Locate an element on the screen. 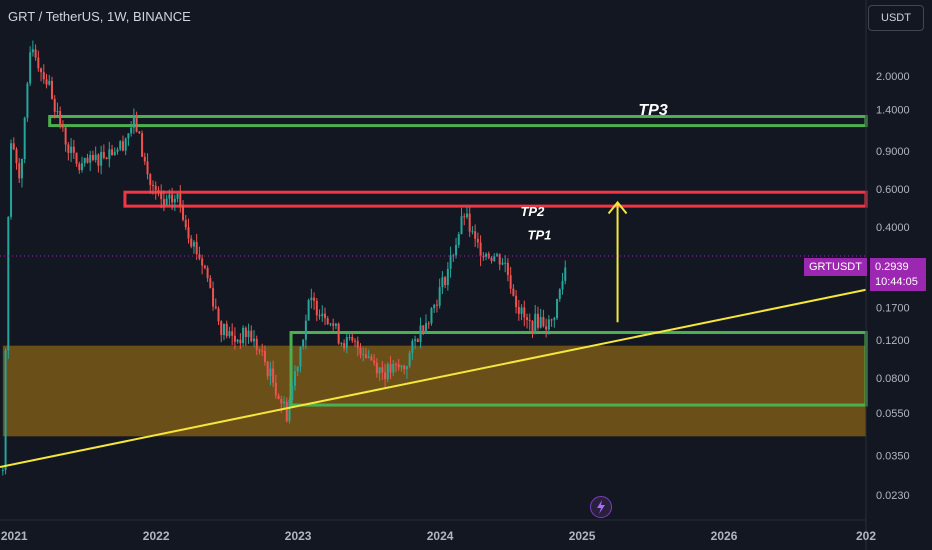 The height and width of the screenshot is (550, 932). zone-TP2-red-box is located at coordinates (495, 199).